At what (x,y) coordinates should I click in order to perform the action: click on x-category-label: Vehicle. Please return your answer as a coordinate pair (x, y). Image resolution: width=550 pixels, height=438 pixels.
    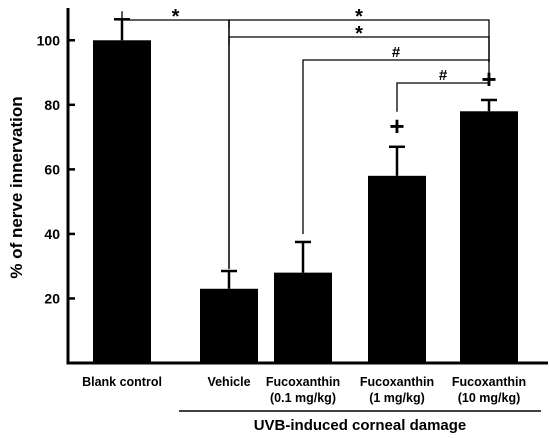
    Looking at the image, I should click on (228, 382).